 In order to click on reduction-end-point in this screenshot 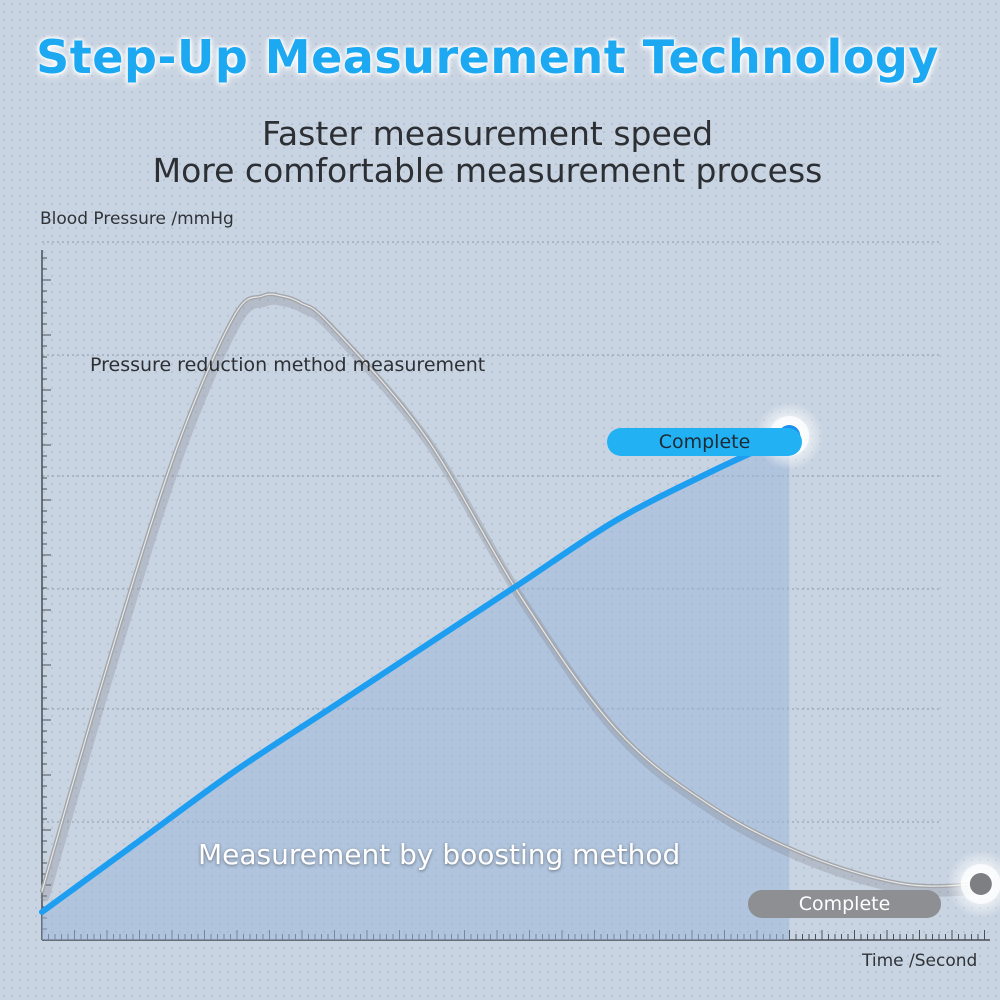, I will do `click(980, 884)`.